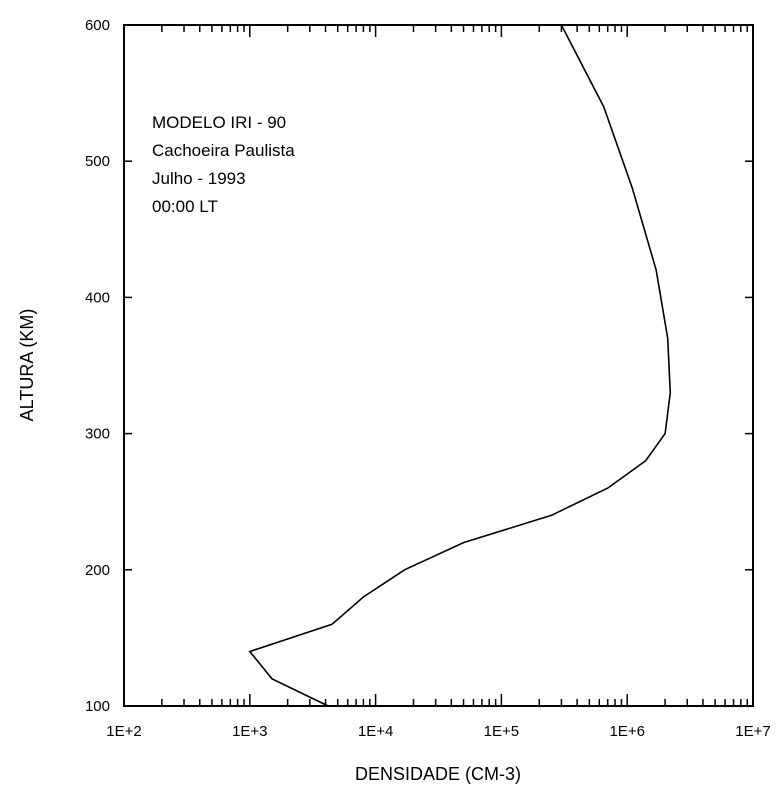 The image size is (778, 790). What do you see at coordinates (223, 150) in the screenshot?
I see `annotation-line: Cachoeira Paulista` at bounding box center [223, 150].